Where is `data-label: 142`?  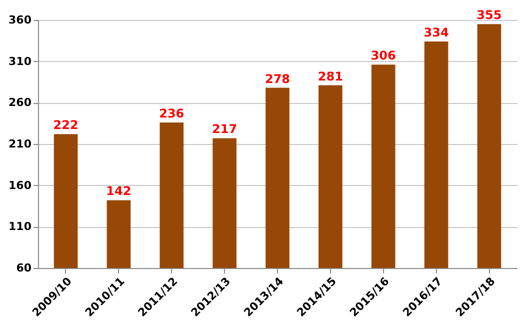
data-label: 142 is located at coordinates (119, 191).